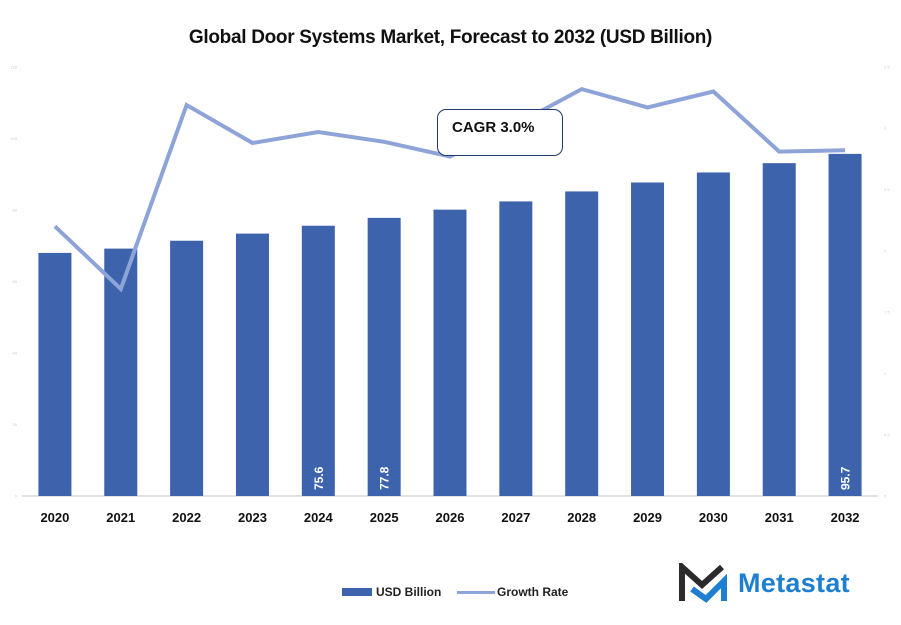 This screenshot has height=625, width=901. What do you see at coordinates (794, 582) in the screenshot?
I see `brand-name: Metastat` at bounding box center [794, 582].